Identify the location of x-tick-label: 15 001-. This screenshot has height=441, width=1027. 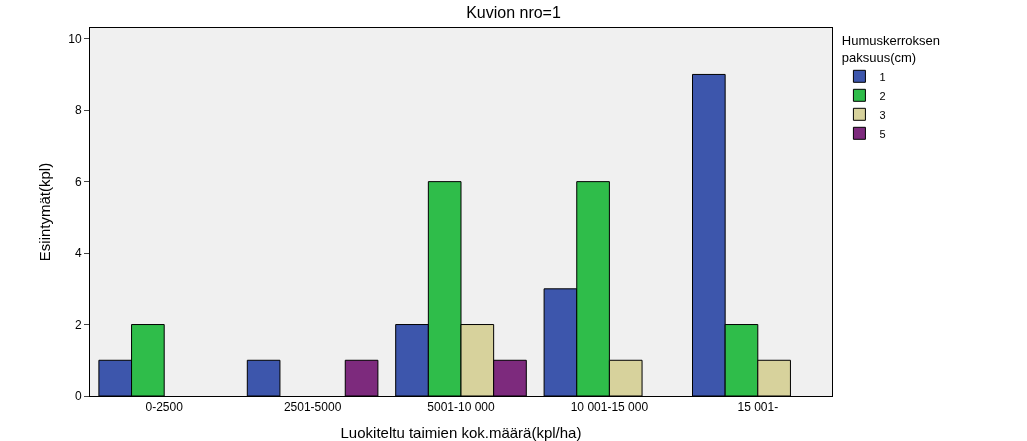
(758, 407).